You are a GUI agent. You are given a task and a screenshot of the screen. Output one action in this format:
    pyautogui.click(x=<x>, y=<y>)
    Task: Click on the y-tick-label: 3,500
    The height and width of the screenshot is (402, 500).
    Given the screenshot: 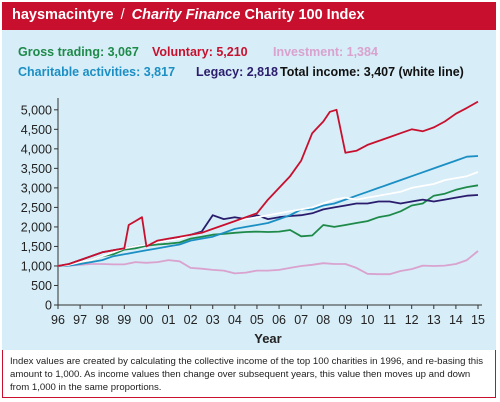 What is the action you would take?
    pyautogui.click(x=36, y=169)
    